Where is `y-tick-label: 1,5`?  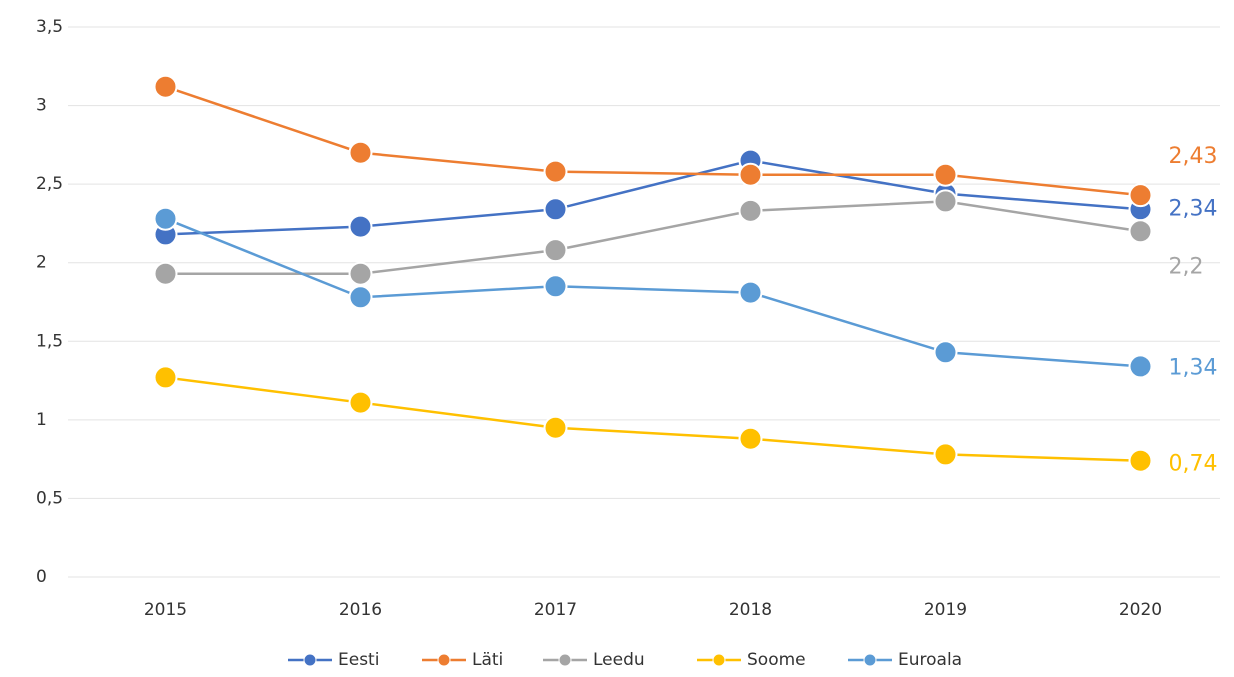 y-tick-label: 1,5 is located at coordinates (49, 341).